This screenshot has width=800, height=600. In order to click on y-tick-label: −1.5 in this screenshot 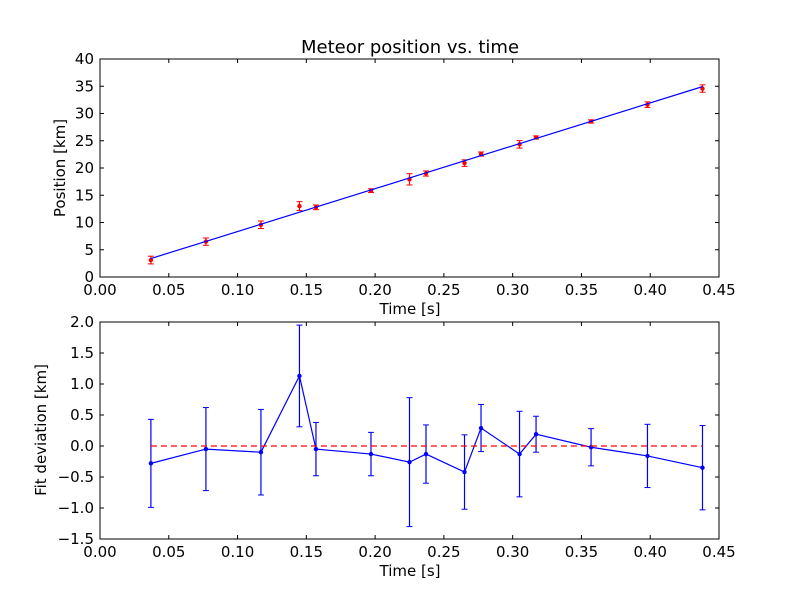, I will do `click(76, 539)`.